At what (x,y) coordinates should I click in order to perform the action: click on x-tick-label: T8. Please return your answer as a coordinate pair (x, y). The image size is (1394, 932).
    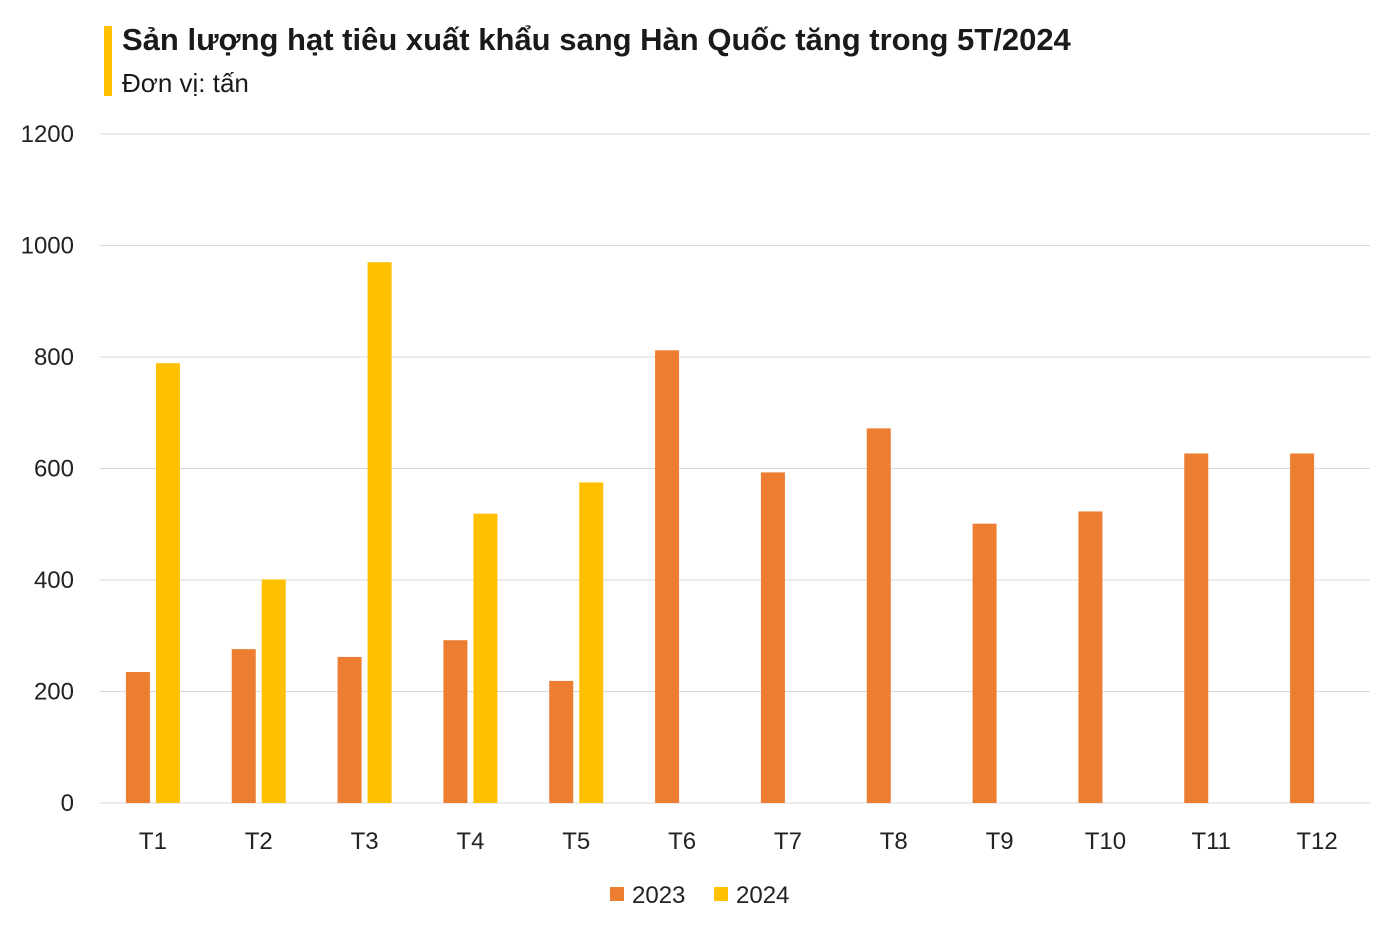
    Looking at the image, I should click on (894, 841).